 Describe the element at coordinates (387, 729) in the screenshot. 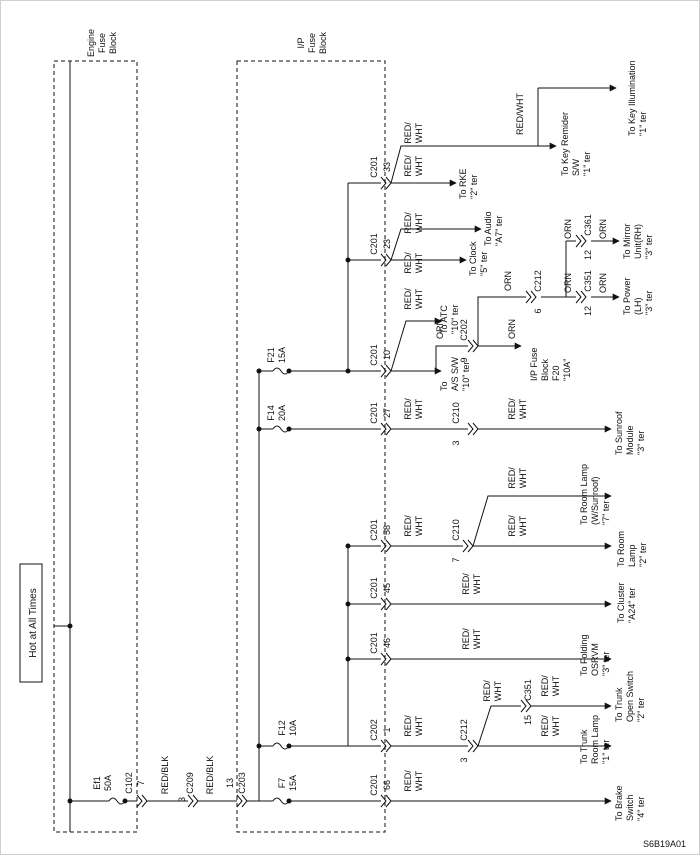

I see `trunk-connector-pin: 1` at that location.